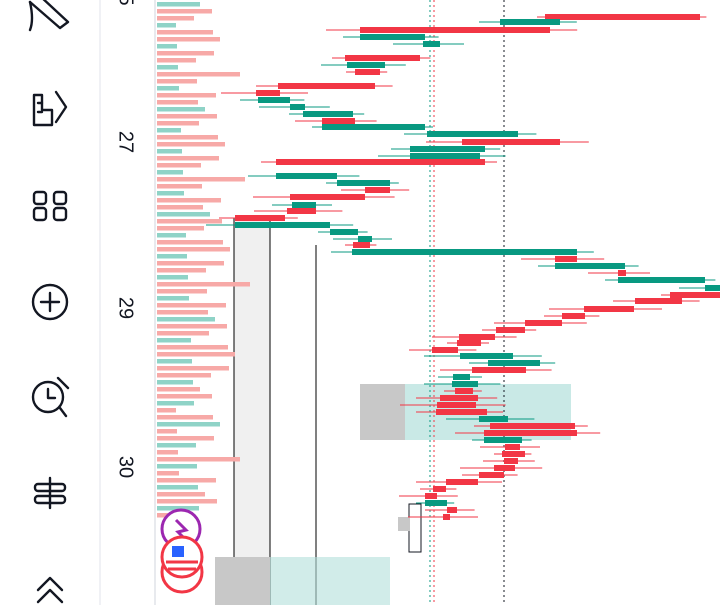 The width and height of the screenshot is (720, 605). What do you see at coordinates (126, 142) in the screenshot?
I see `time-label: 27` at bounding box center [126, 142].